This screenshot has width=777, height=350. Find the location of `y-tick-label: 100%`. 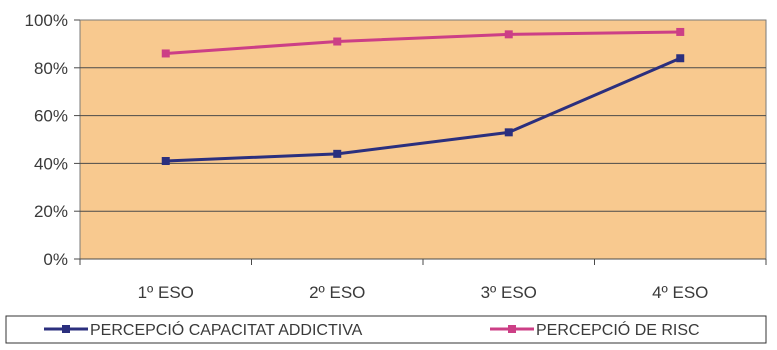

y-tick-label: 100% is located at coordinates (46, 20).